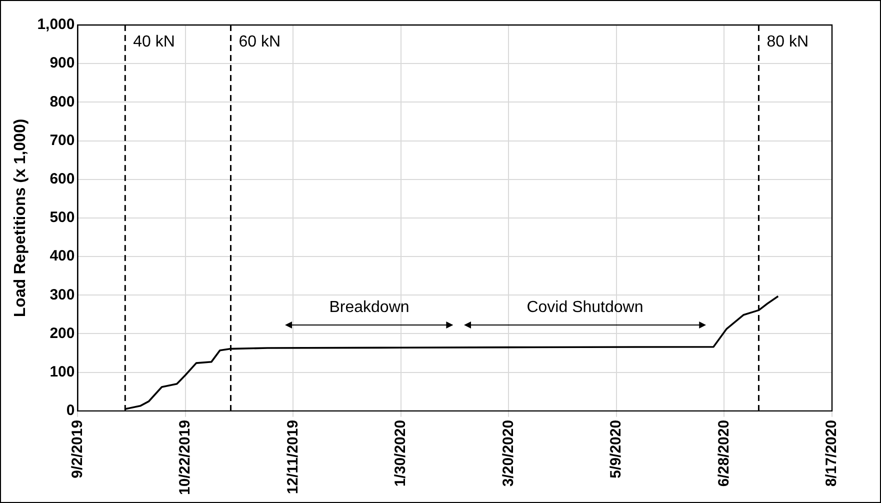 The width and height of the screenshot is (881, 503). Describe the element at coordinates (293, 457) in the screenshot. I see `x-tick-label: 12/11/2019` at that location.